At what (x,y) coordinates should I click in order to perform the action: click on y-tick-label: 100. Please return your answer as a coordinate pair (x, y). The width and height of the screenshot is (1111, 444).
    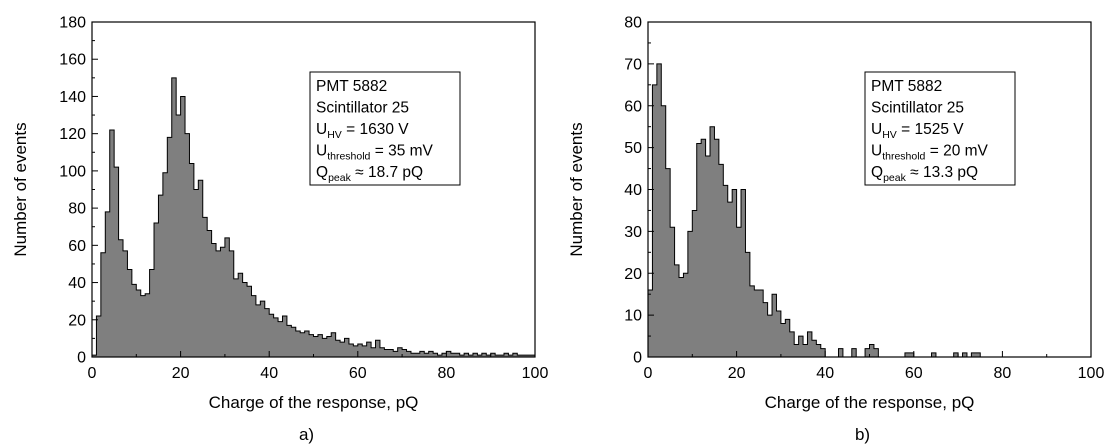
    Looking at the image, I should click on (72, 171).